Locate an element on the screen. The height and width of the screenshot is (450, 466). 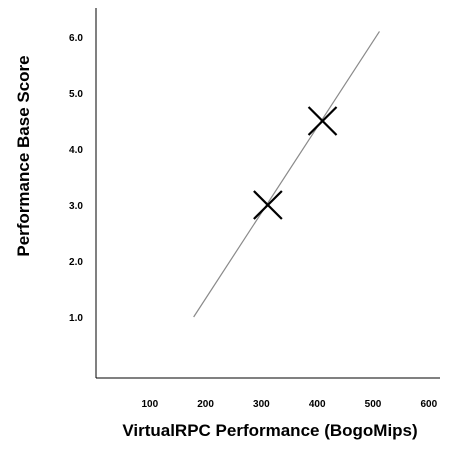
y-tick-label: 3.0 is located at coordinates (76, 206).